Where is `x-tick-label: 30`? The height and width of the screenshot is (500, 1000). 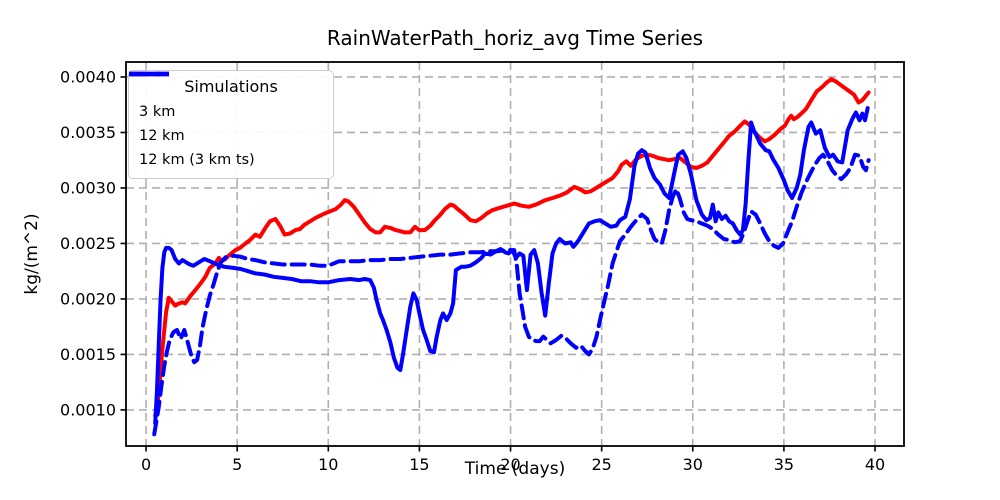 x-tick-label: 30 is located at coordinates (693, 464).